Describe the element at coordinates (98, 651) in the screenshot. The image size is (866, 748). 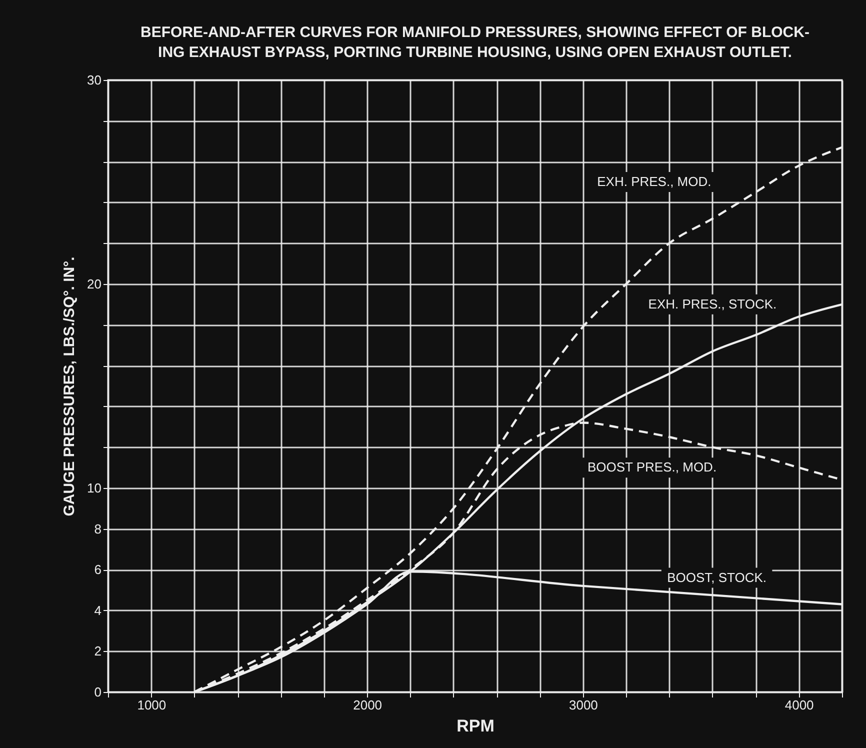
I see `y-tick-label: 2` at that location.